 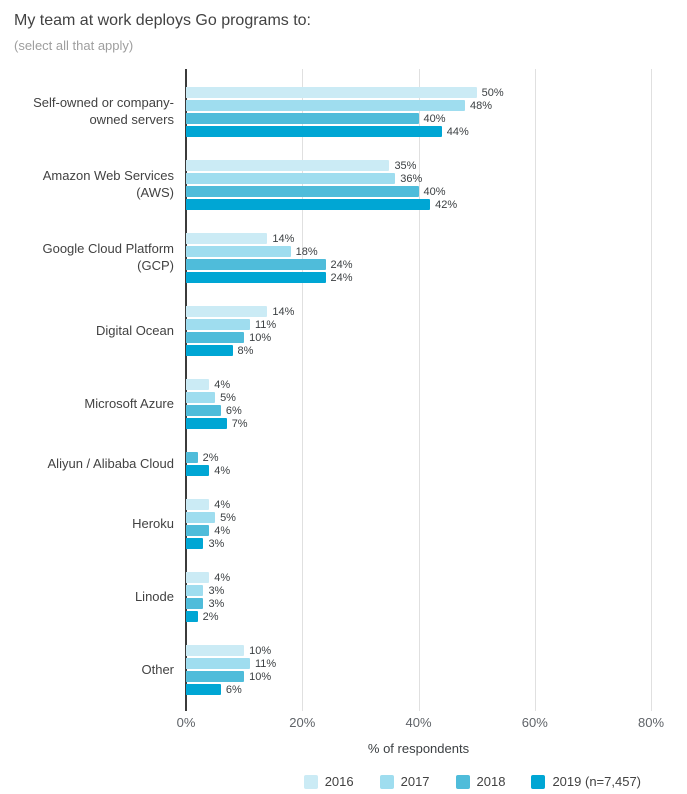 I want to click on bar-row: 42%, so click(x=418, y=204).